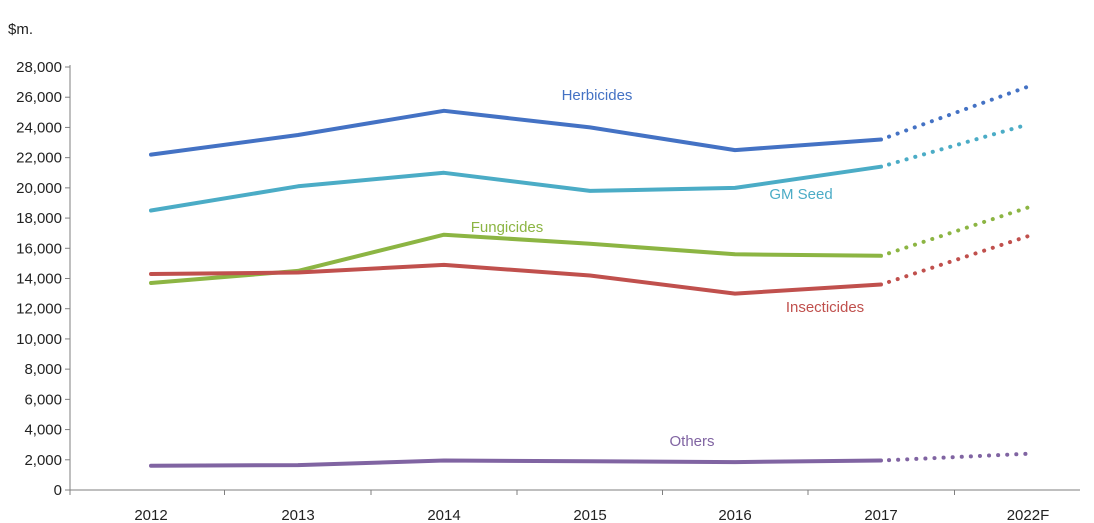 Image resolution: width=1094 pixels, height=523 pixels. What do you see at coordinates (958, 259) in the screenshot?
I see `series-forecast-insecticides` at bounding box center [958, 259].